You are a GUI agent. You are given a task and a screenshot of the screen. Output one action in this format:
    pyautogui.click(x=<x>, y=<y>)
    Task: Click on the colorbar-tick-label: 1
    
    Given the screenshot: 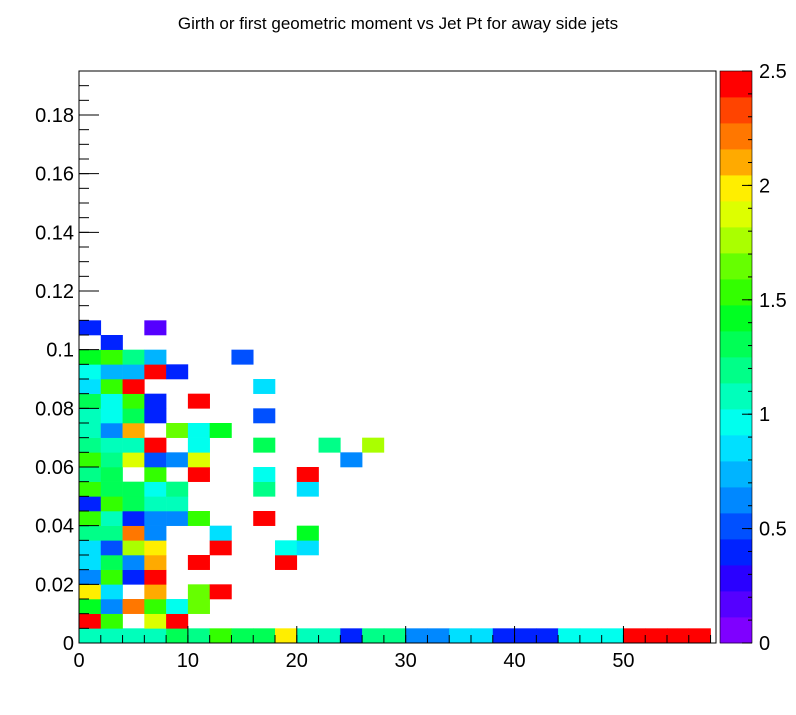 What is the action you would take?
    pyautogui.click(x=764, y=415)
    